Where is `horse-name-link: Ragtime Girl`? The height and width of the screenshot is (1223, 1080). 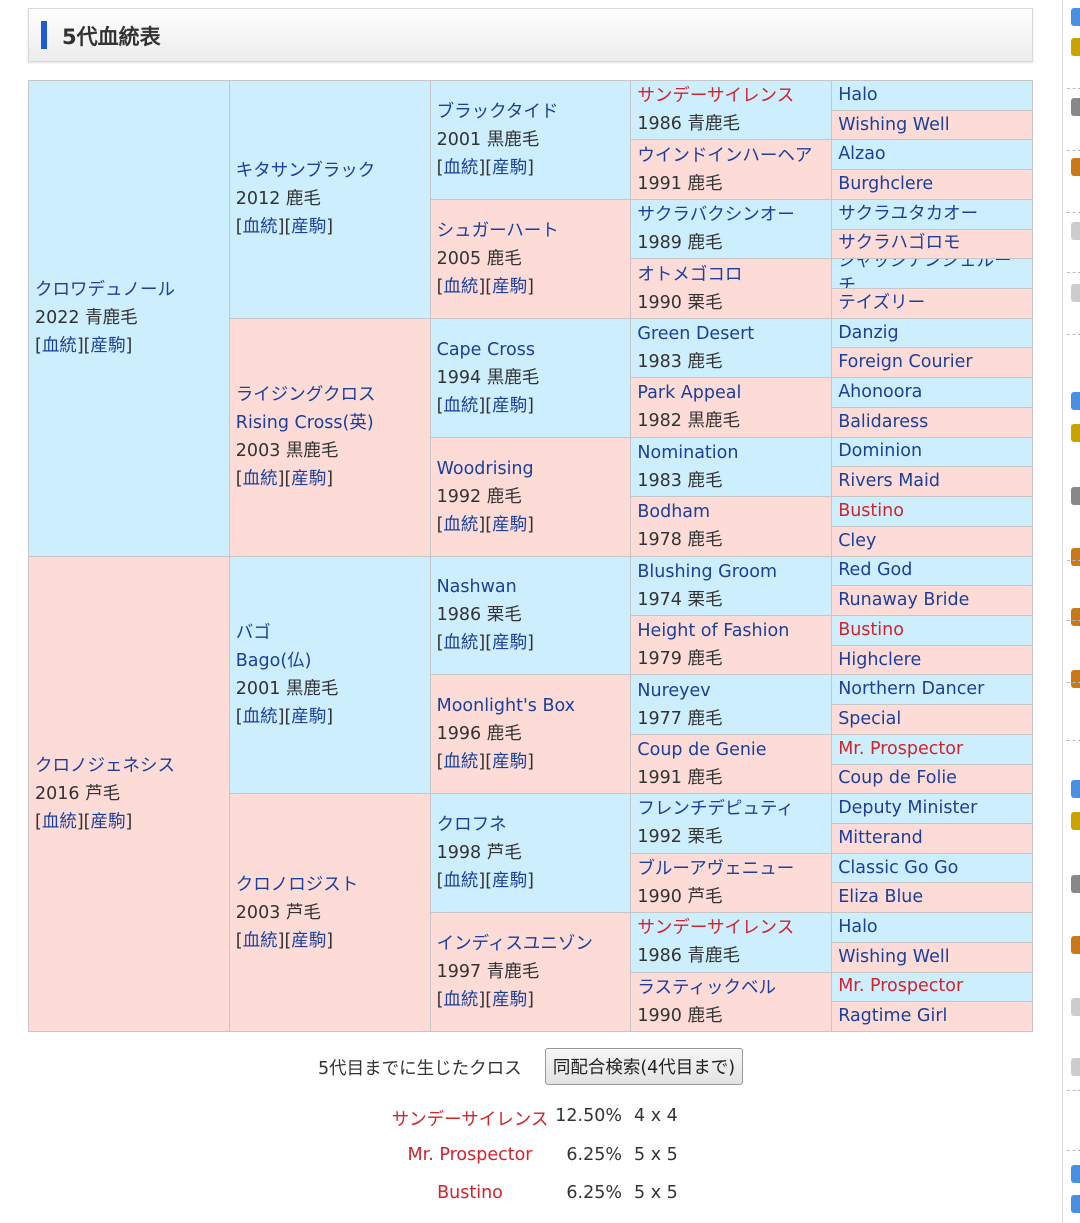 horse-name-link: Ragtime Girl is located at coordinates (893, 1016).